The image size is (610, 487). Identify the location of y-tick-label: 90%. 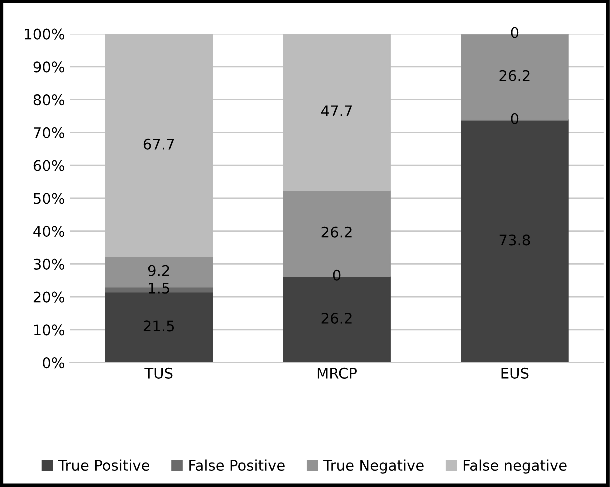
(49, 67).